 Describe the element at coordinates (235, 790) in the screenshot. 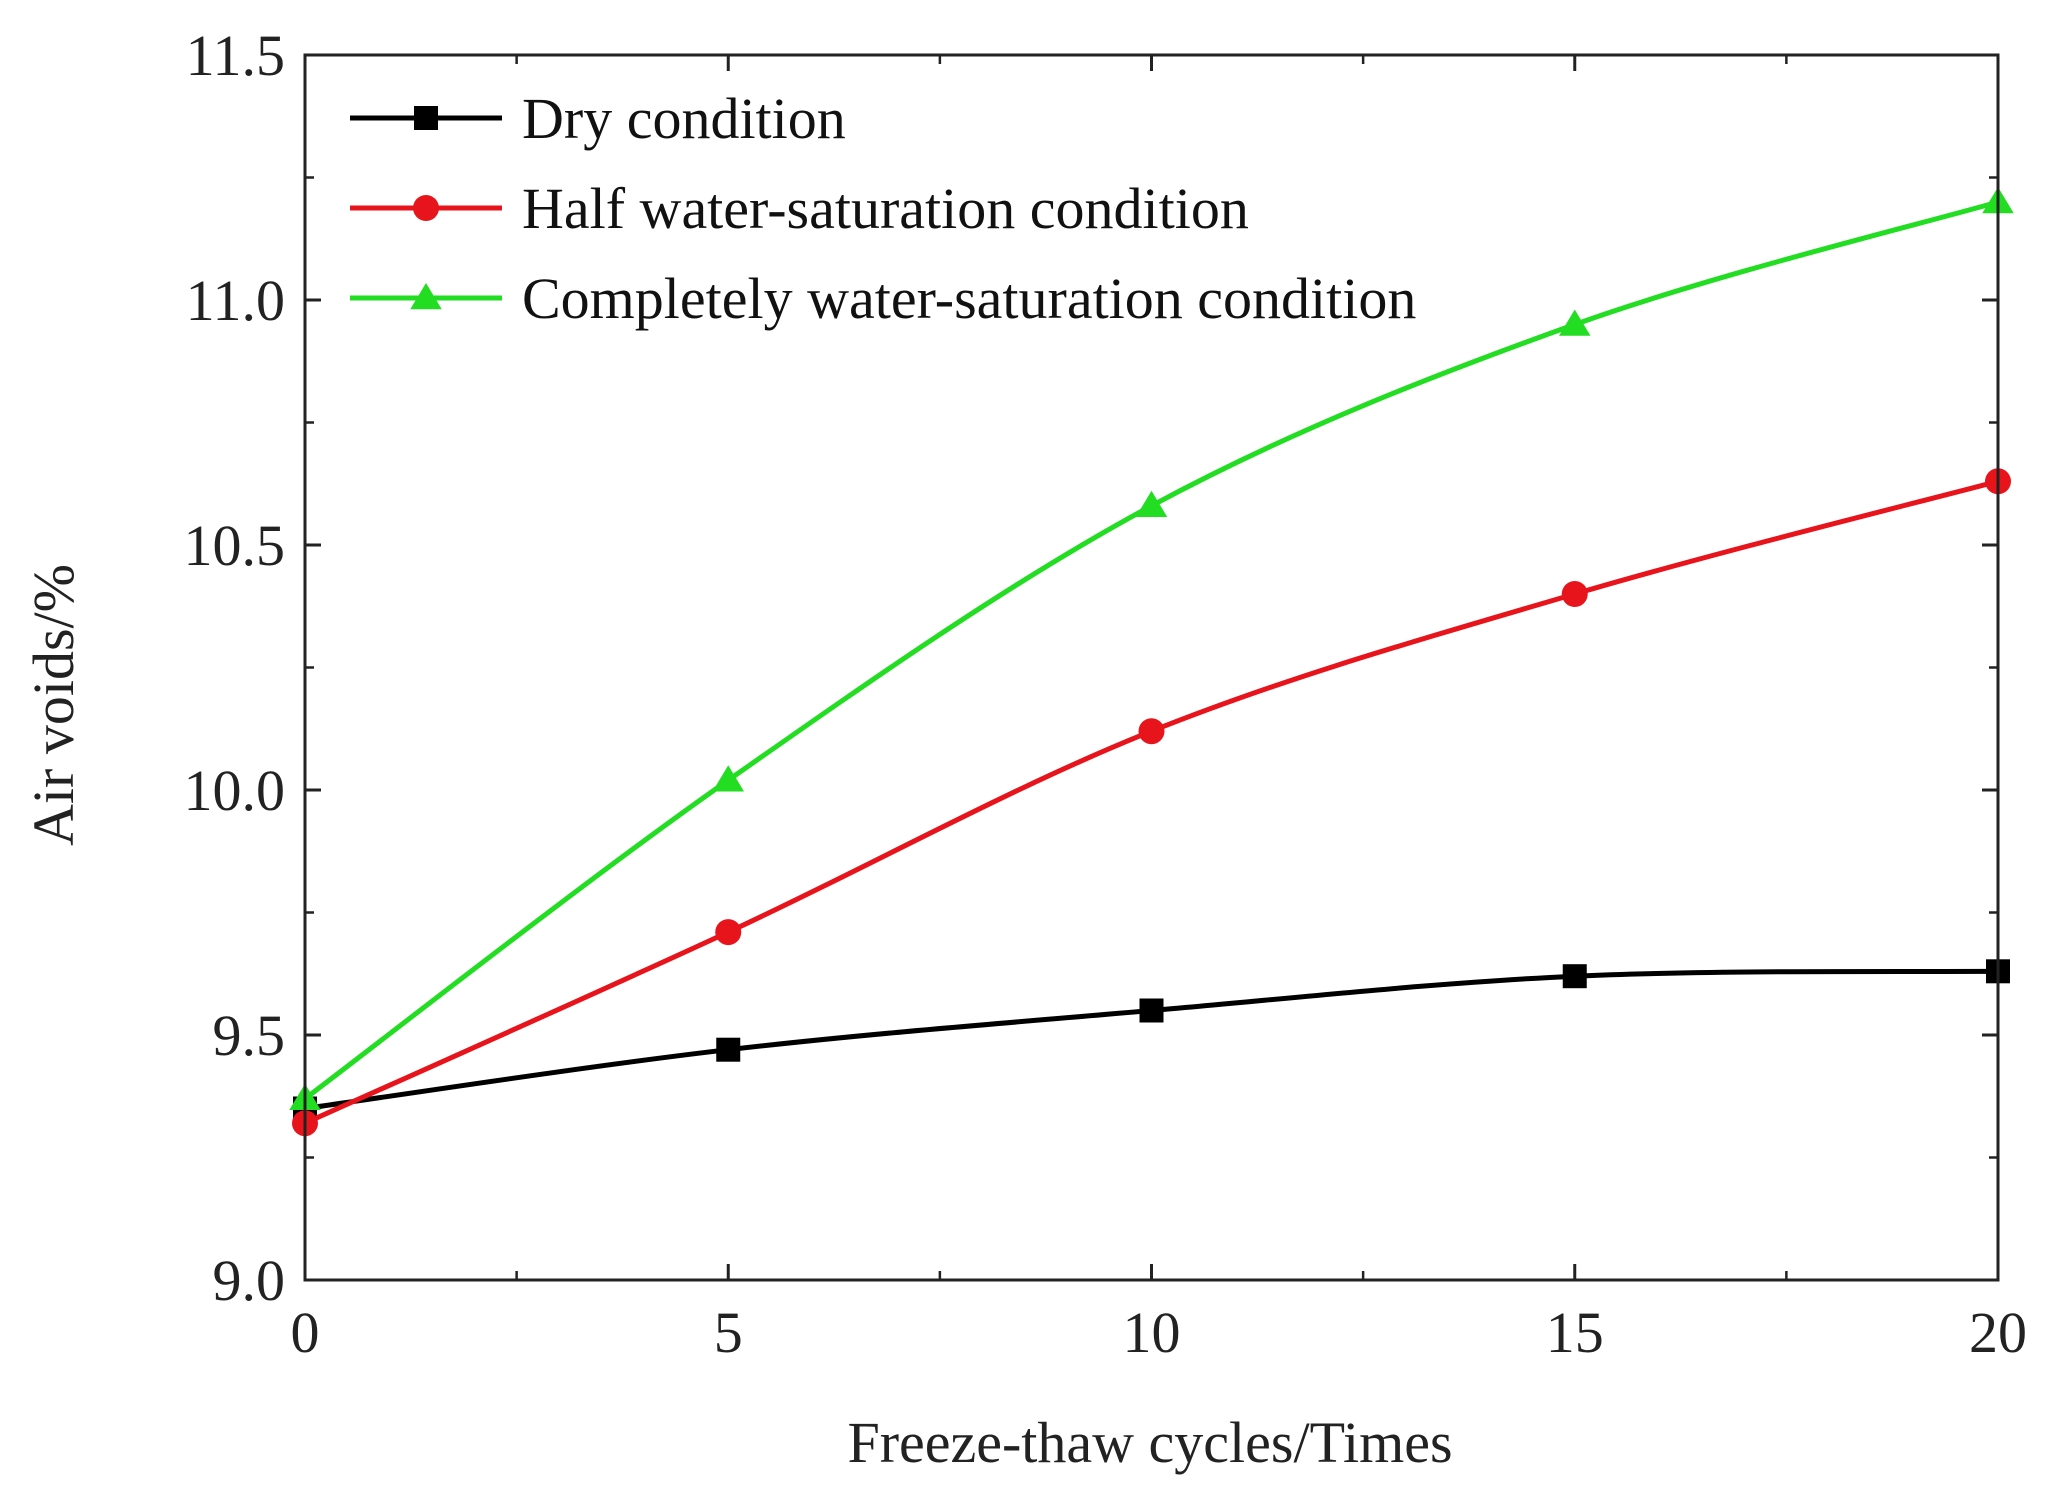

I see `y-tick-label: 10.0` at that location.